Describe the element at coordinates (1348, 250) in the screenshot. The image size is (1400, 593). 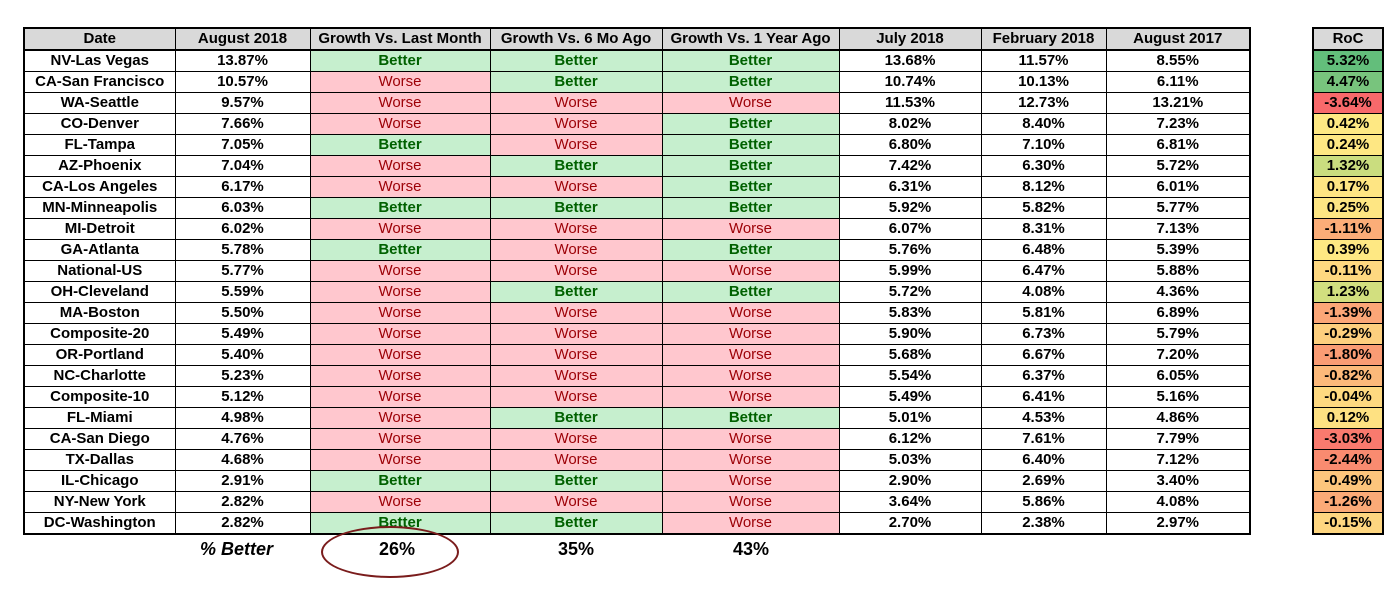
I see `roc-row: 0.39%` at that location.